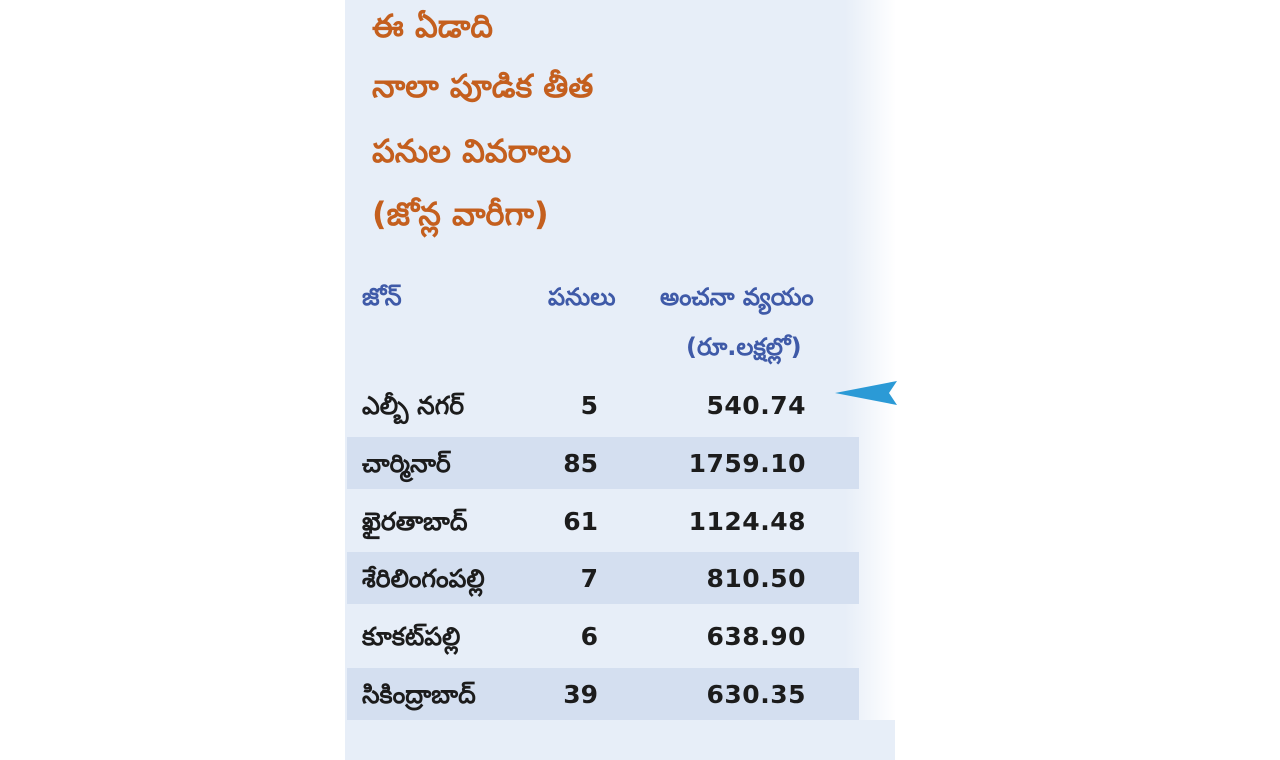  Describe the element at coordinates (419, 694) in the screenshot. I see `zone-name: సికింద్రాబాద్` at that location.